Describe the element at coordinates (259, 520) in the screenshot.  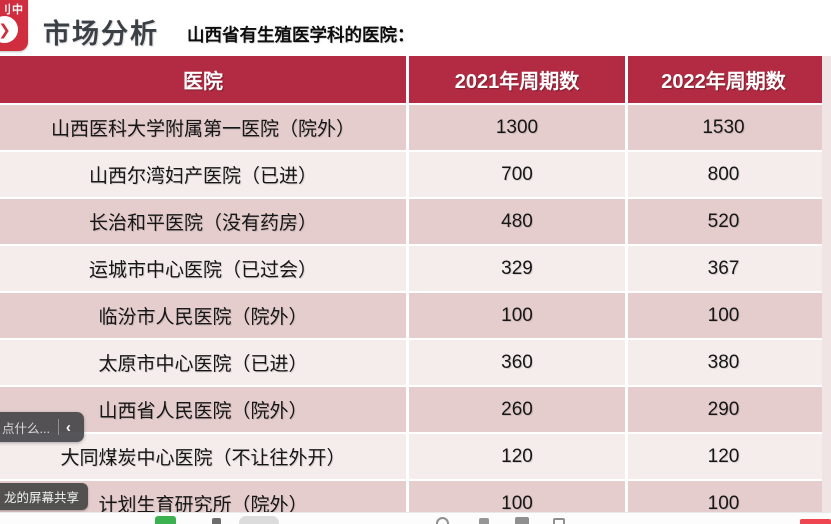
I see `taskbar-search-pill` at that location.